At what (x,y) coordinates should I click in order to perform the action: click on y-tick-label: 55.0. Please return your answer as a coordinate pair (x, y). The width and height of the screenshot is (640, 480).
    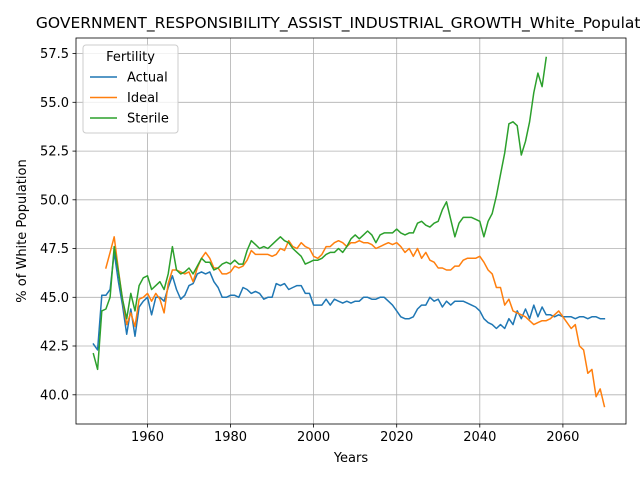
    Looking at the image, I should click on (54, 103).